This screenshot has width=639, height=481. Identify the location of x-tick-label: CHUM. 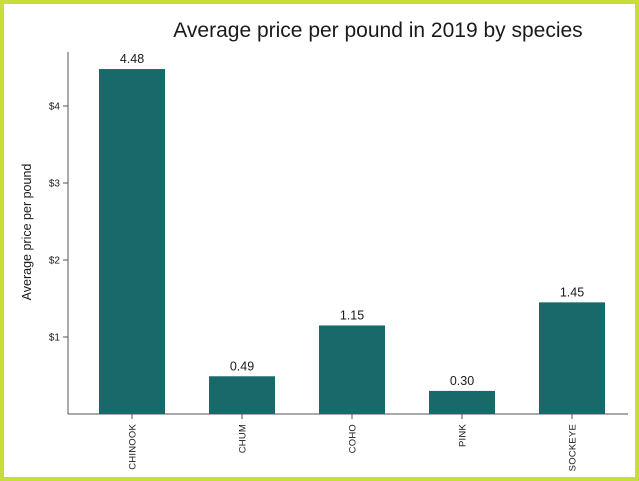
(243, 438).